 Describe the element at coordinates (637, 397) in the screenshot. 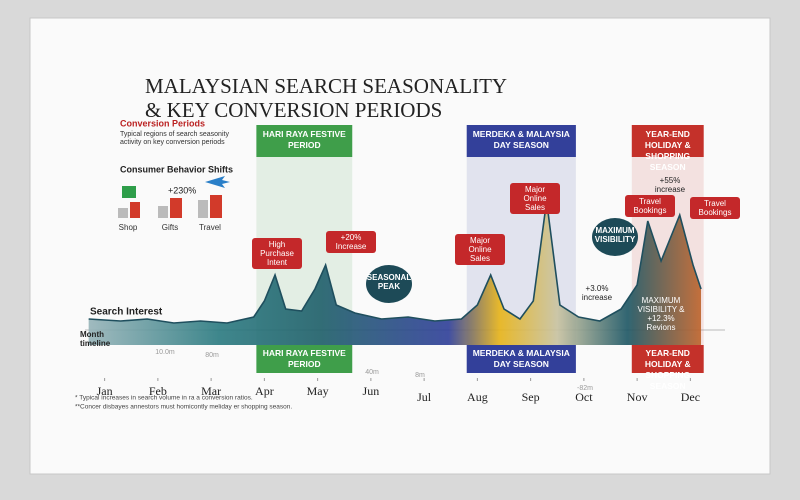

I see `x-tick-label: Nov` at that location.